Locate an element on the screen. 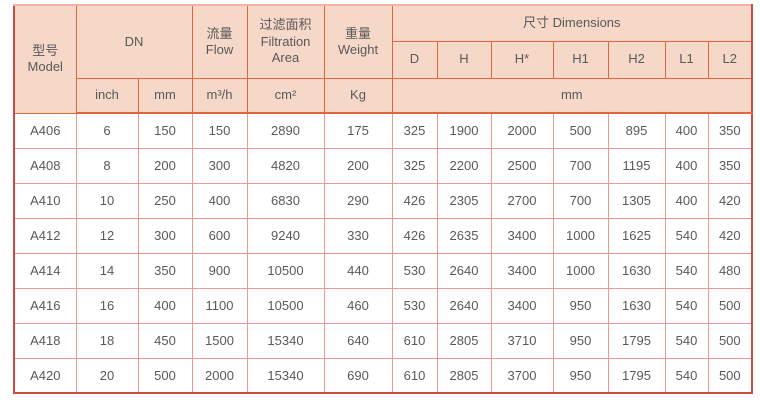 The height and width of the screenshot is (402, 760). value-cell: 175 is located at coordinates (358, 130).